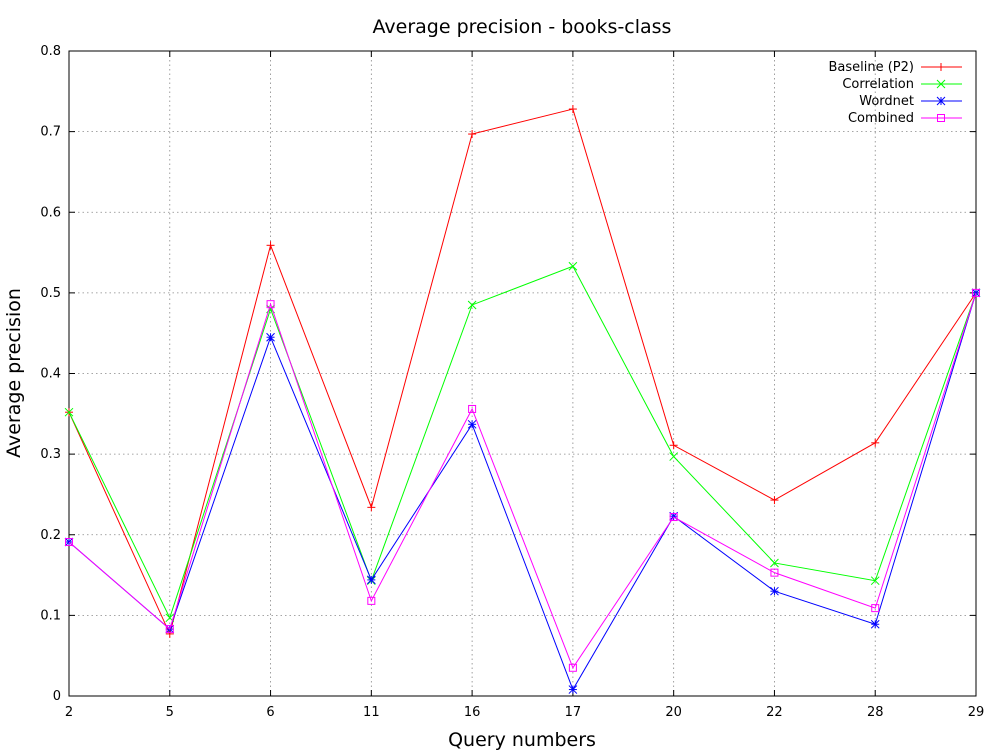  I want to click on x-tick-label: 20, so click(673, 712).